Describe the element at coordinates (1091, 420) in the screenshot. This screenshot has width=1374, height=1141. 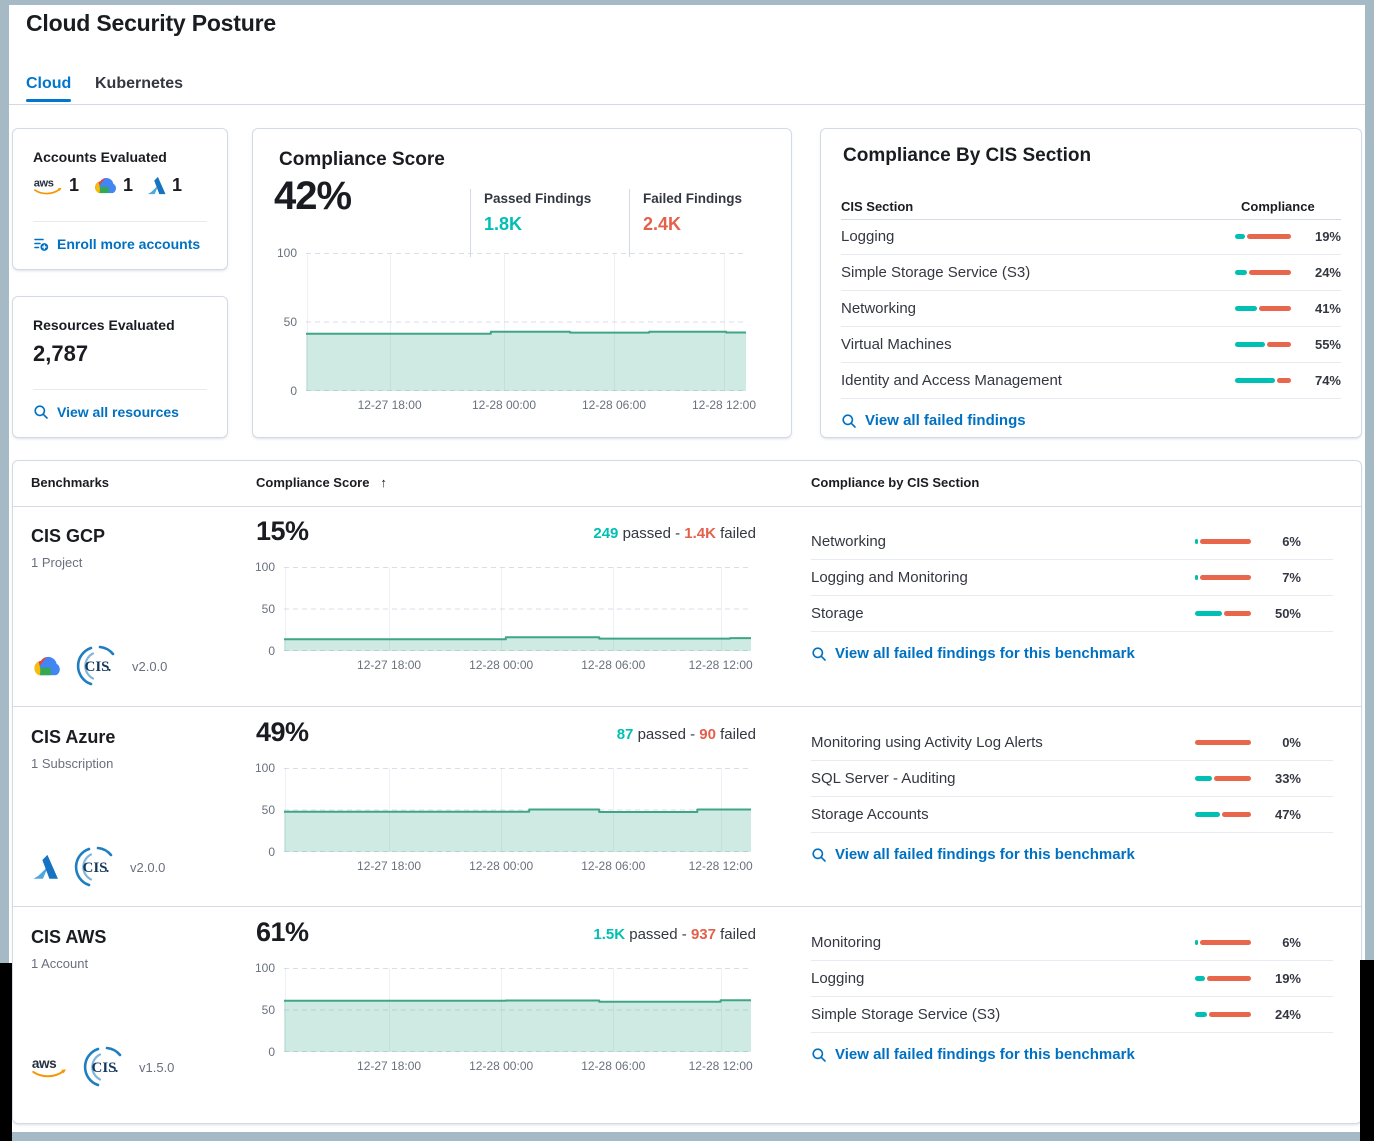
I see `view-all-failed-findings-link: View all failed findings` at that location.